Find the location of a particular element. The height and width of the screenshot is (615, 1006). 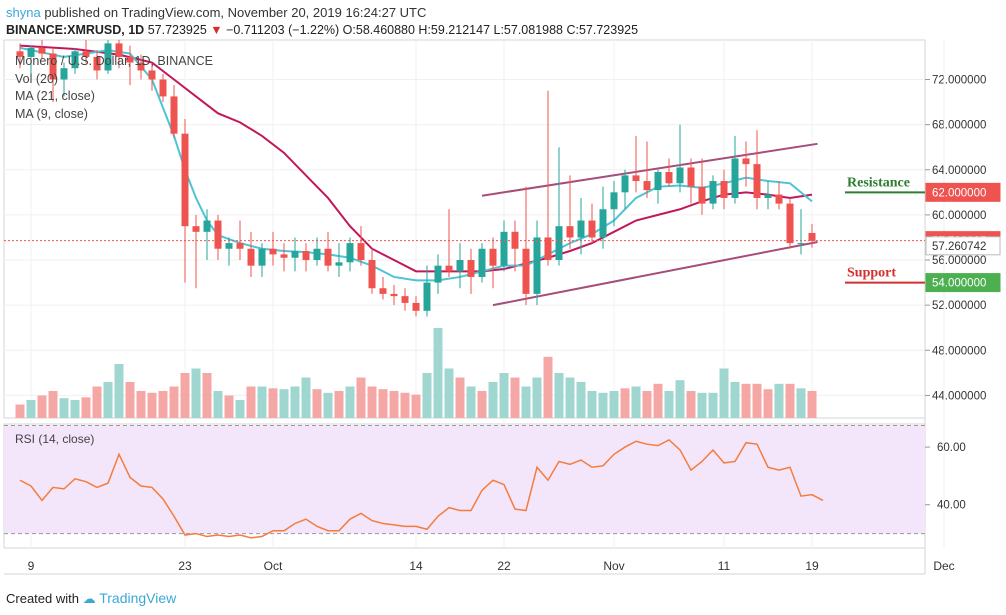

author-name: shyna is located at coordinates (23, 12).